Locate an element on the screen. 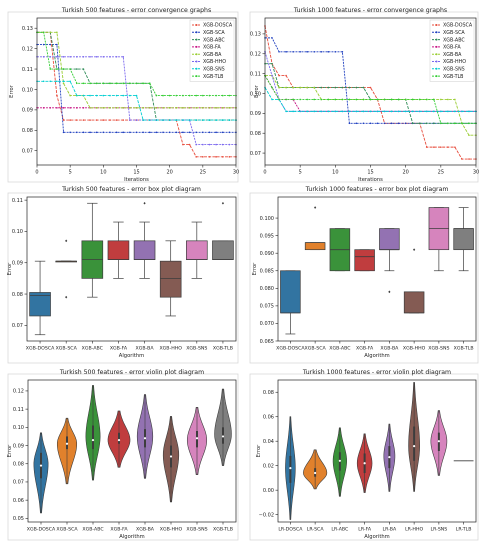 The height and width of the screenshot is (550, 485). x-tick-label: 0 is located at coordinates (264, 173).